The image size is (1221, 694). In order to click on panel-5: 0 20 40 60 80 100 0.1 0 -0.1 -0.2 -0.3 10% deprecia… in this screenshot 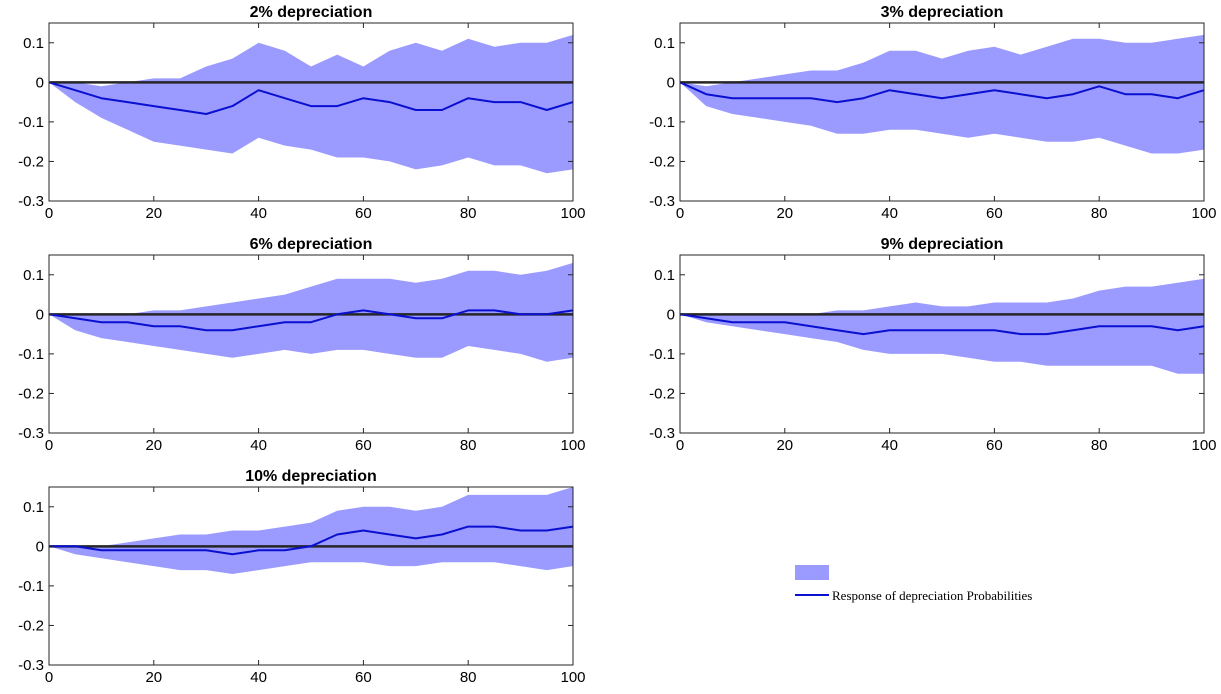, I will do `click(301, 577)`.